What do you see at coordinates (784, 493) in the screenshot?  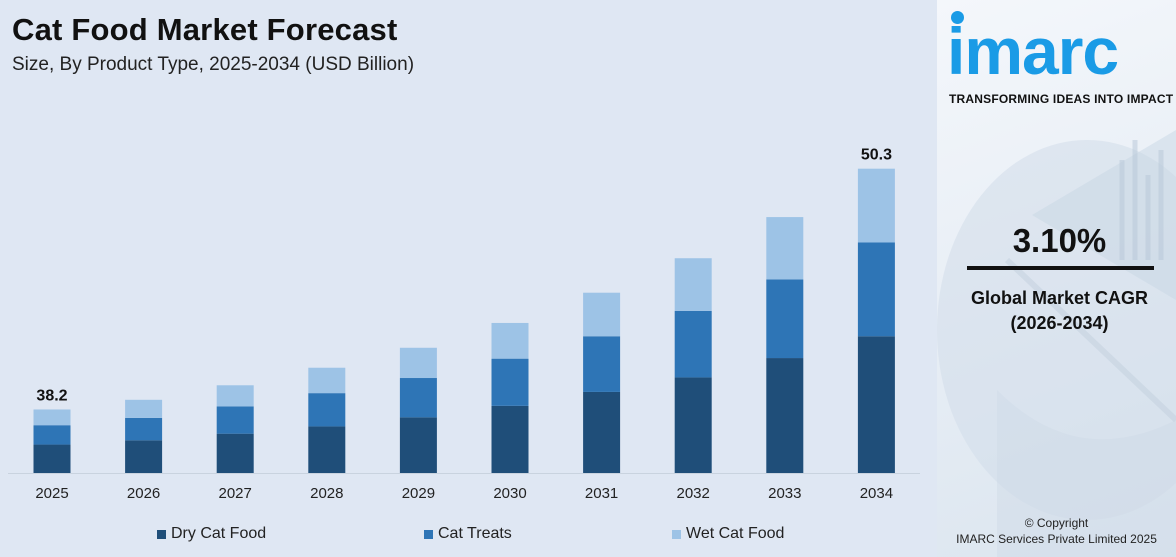 I see `x-tick-label-2033: 2033` at bounding box center [784, 493].